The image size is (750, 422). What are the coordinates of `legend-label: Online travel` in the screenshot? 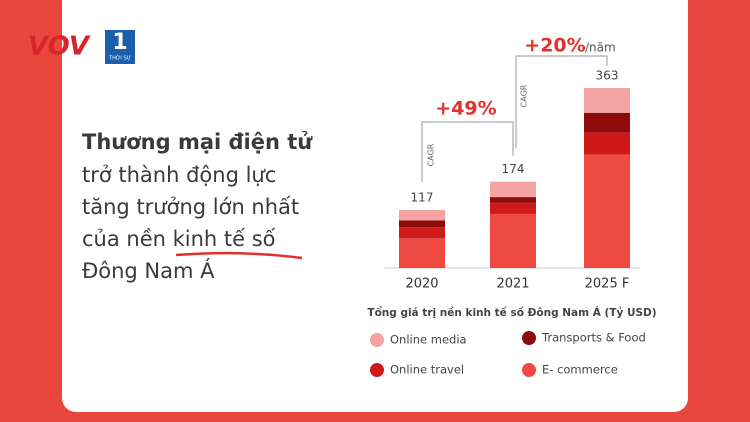 It's located at (427, 370).